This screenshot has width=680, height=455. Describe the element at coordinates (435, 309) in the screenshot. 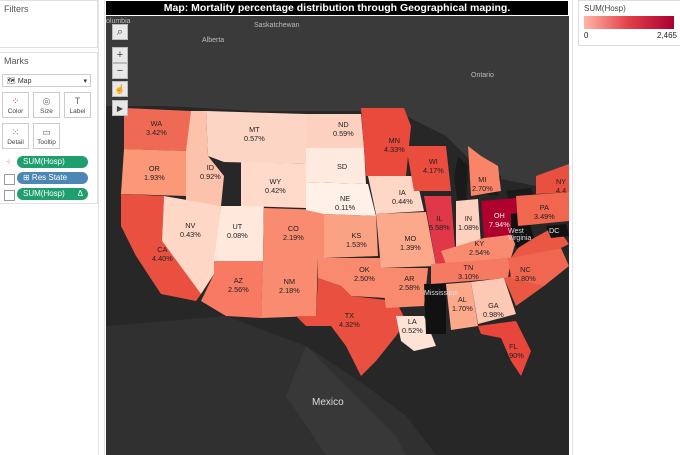

I see `state-ms` at that location.